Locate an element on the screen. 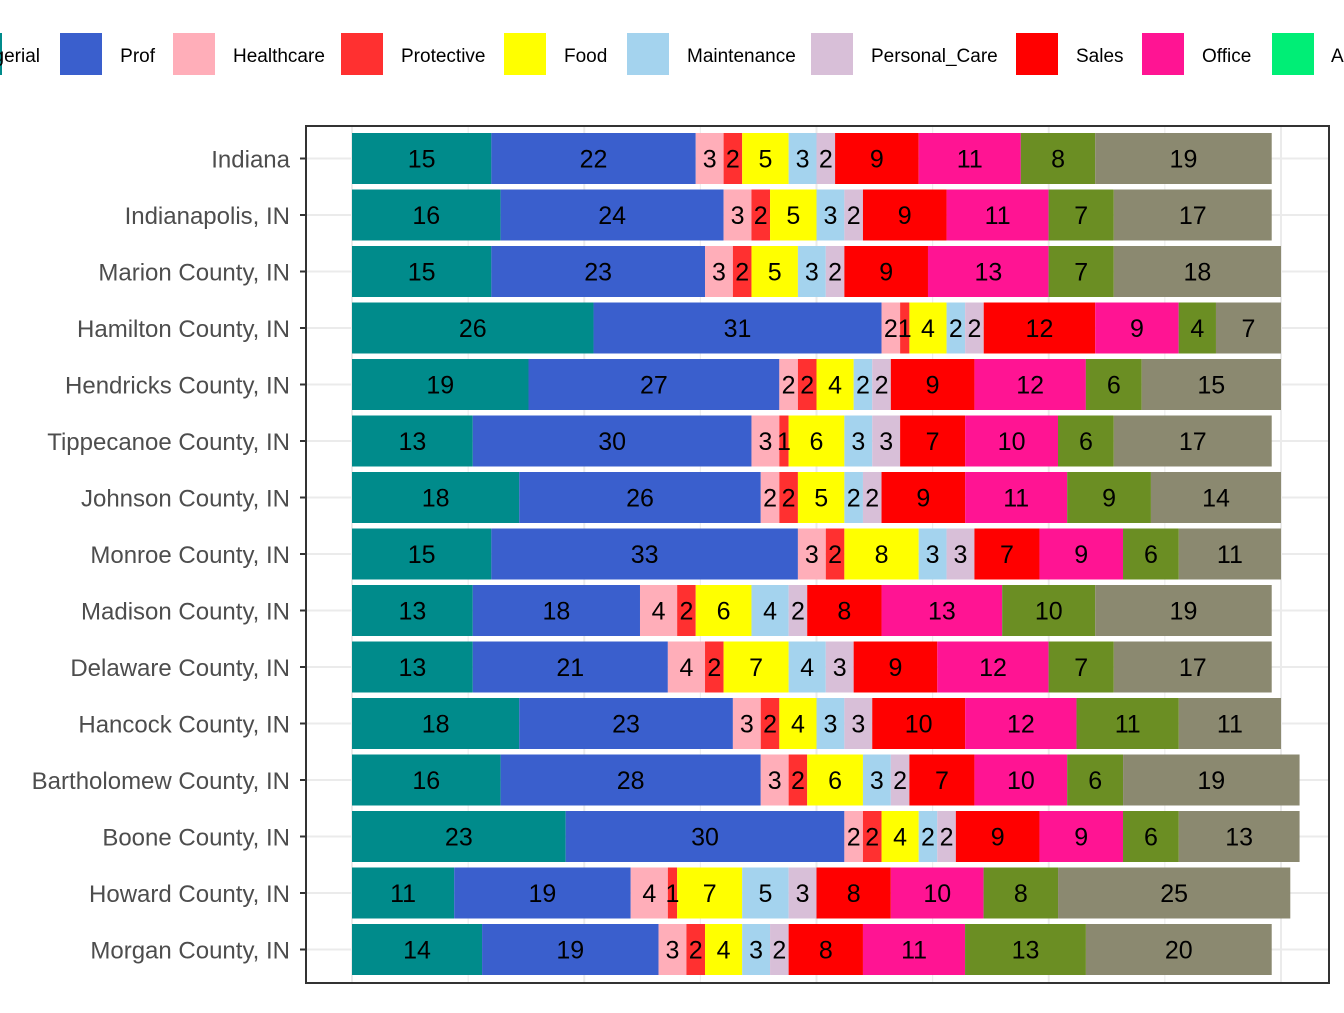  y-tick-label: Morgan County, IN is located at coordinates (190, 951).